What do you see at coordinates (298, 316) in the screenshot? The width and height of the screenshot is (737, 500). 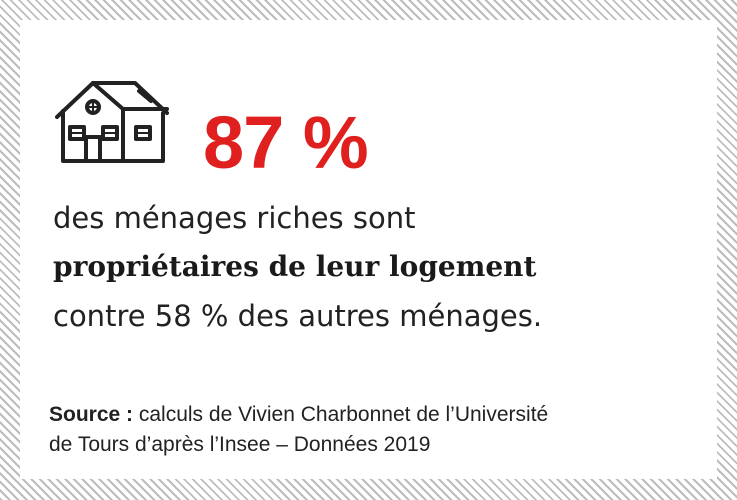 I see `body-line-3: contre 58 % des autres ménages.` at bounding box center [298, 316].